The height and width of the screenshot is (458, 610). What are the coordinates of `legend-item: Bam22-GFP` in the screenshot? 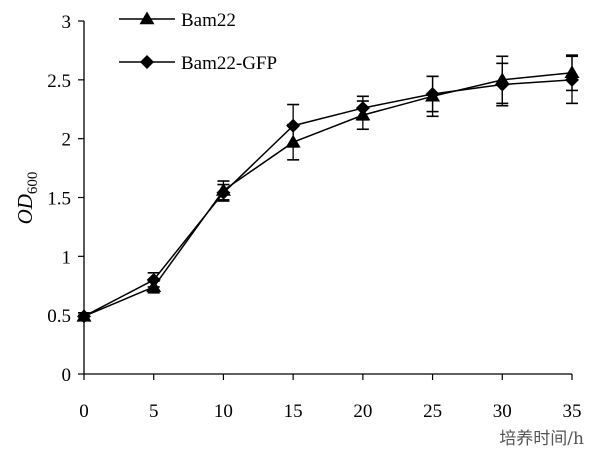 It's located at (198, 63).